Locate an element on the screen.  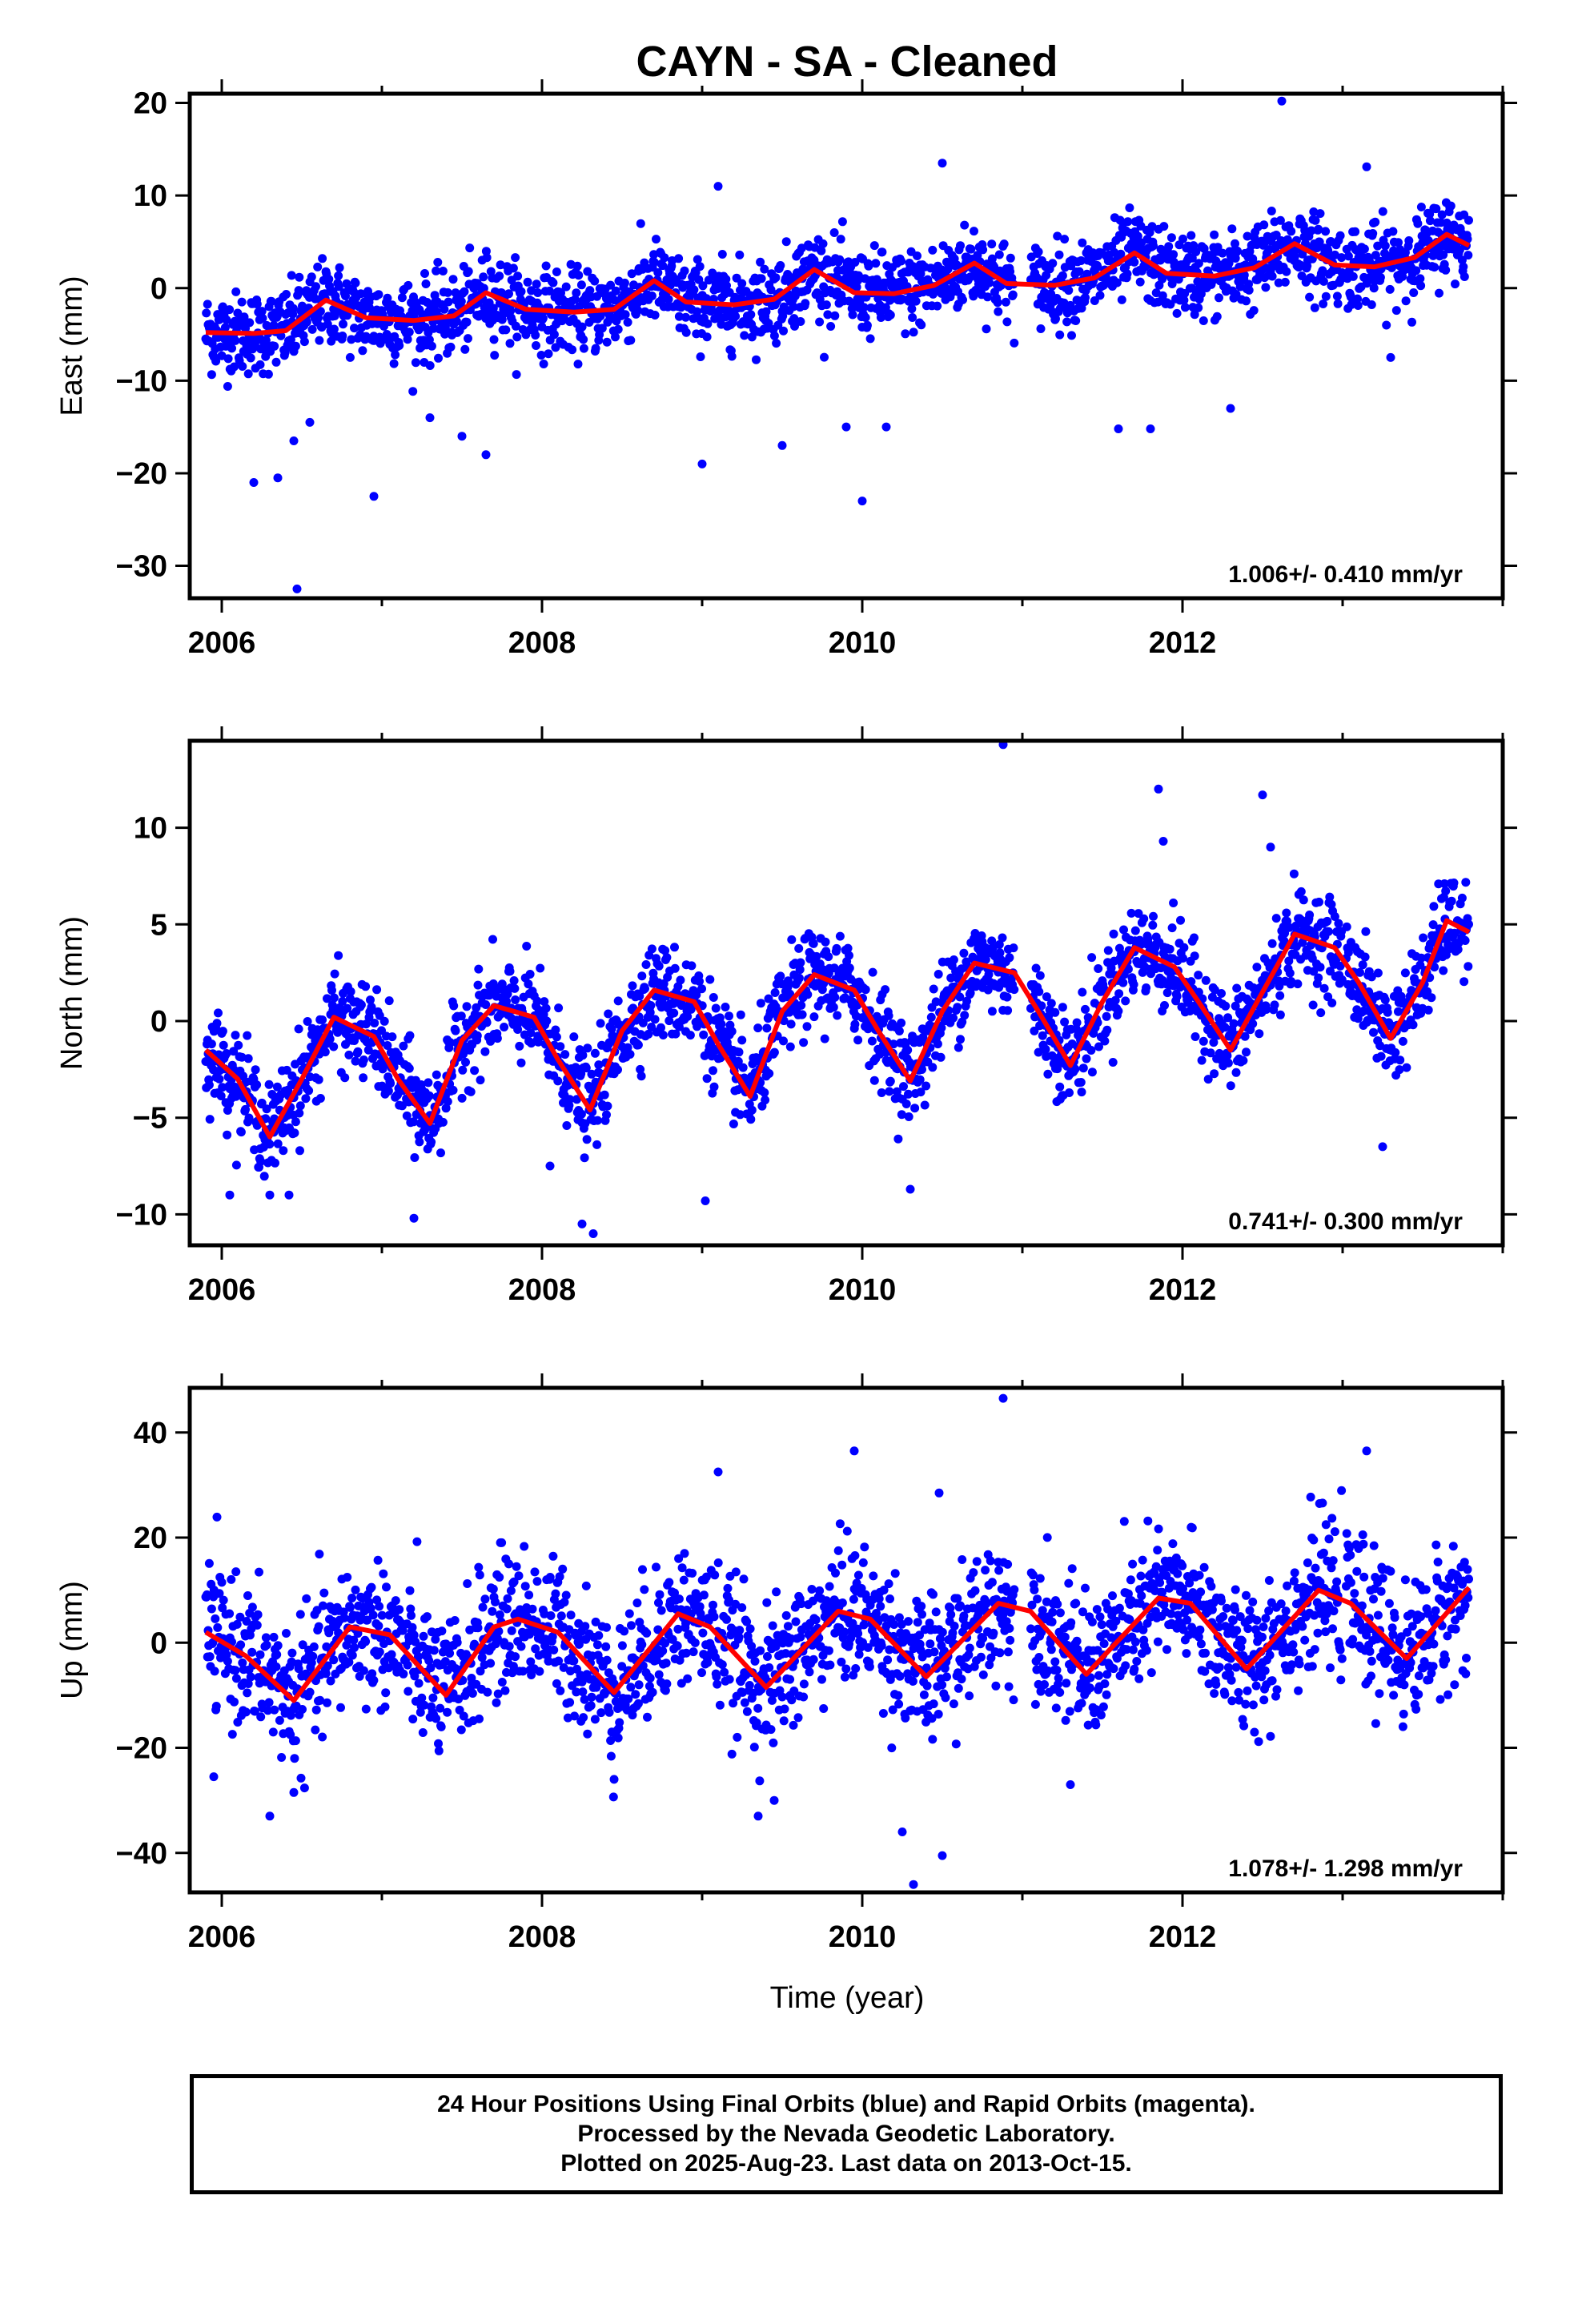
outlier-point is located at coordinates (782, 445).